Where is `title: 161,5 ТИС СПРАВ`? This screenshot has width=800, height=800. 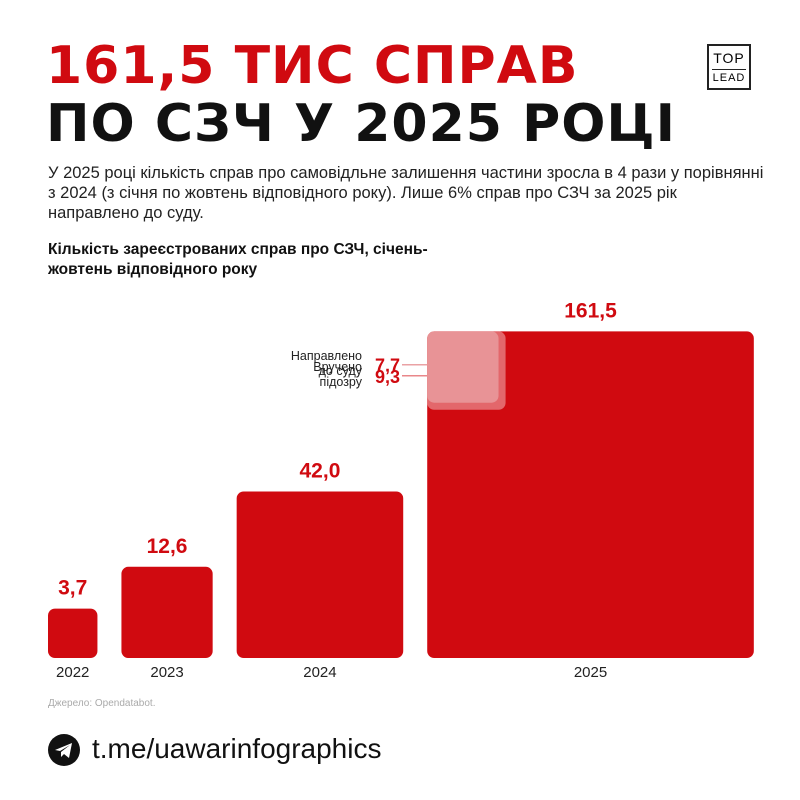 title: 161,5 ТИС СПРАВ is located at coordinates (312, 66).